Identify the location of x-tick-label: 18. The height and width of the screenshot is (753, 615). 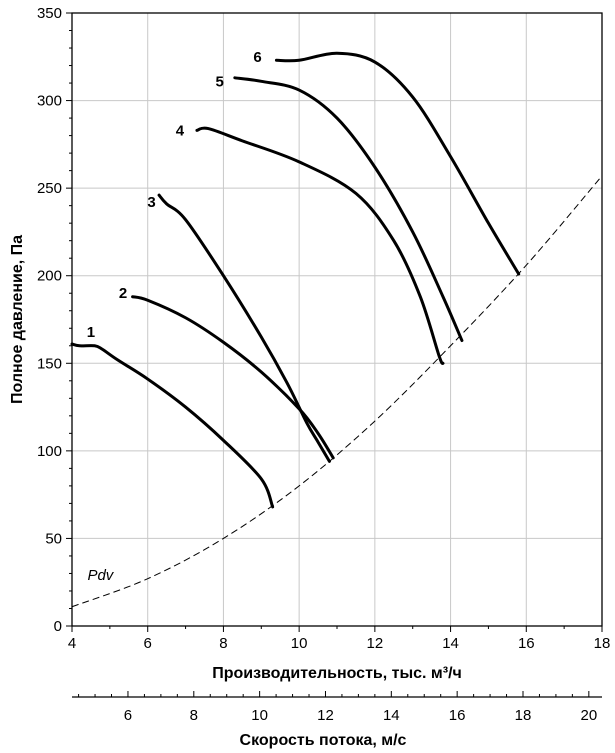
(602, 643).